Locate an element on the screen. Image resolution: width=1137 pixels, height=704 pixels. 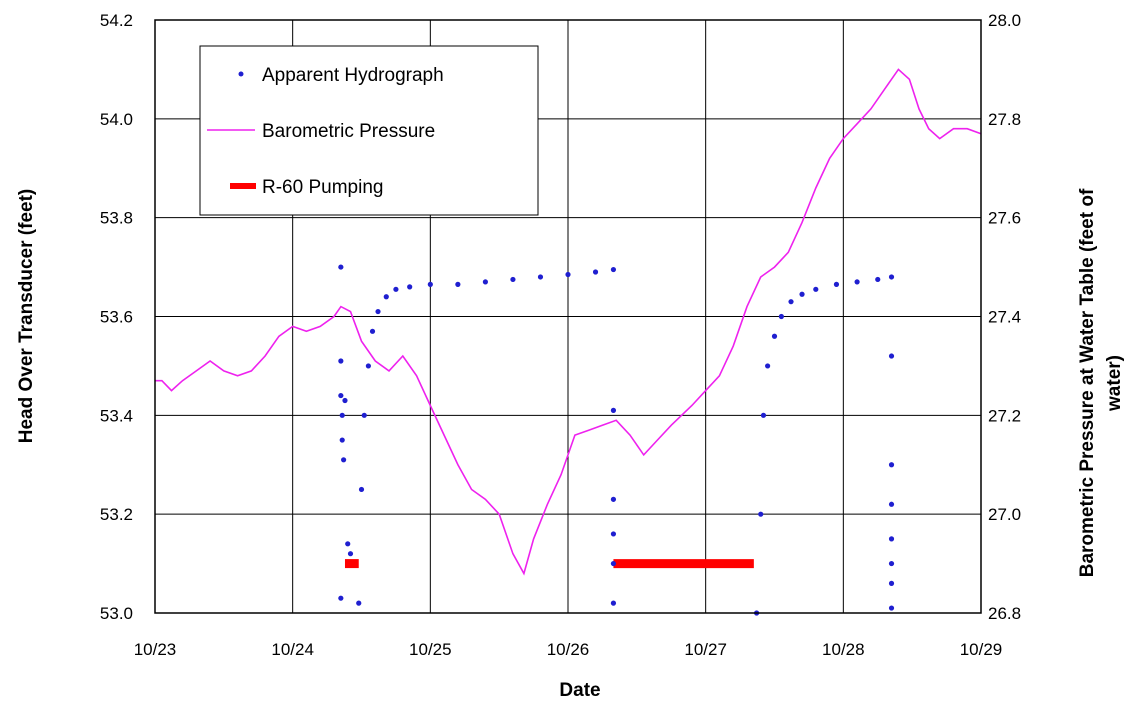
y-right-axis-ticks: 26.8 27.0 27.2 27.4 27.6 27.8 28.0 is located at coordinates (1004, 317).